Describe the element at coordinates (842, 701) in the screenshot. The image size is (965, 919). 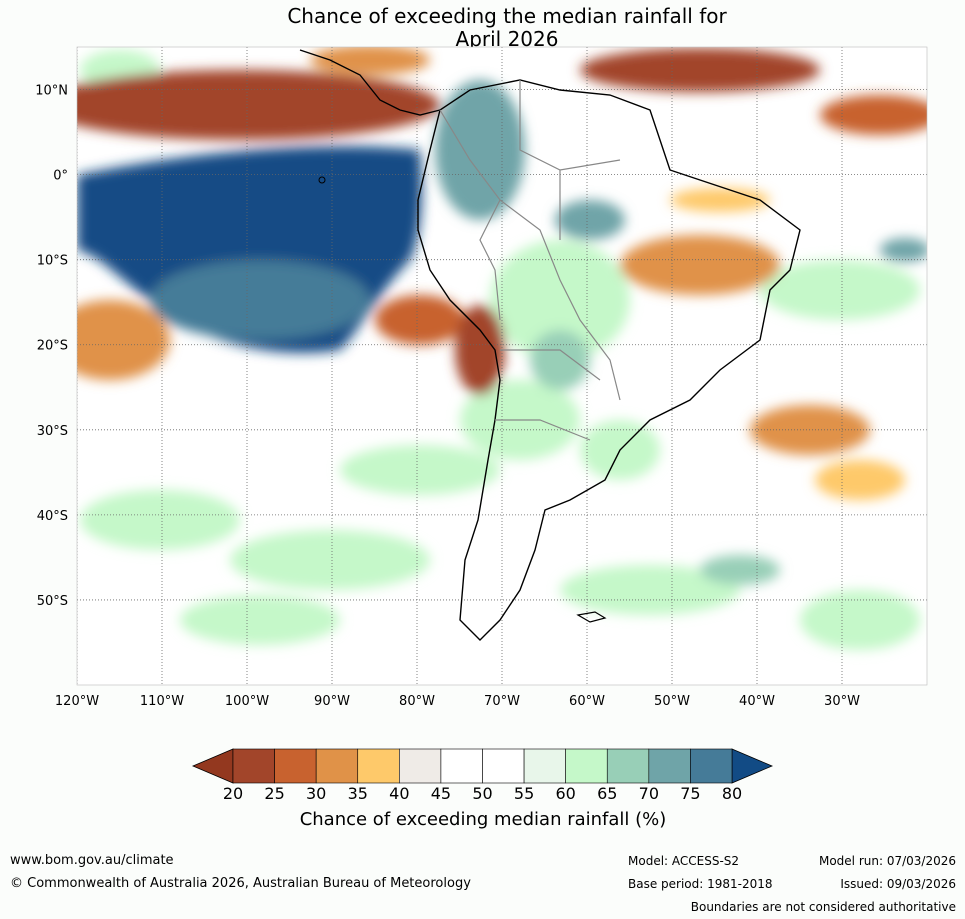
I see `lon-label: 30°W` at that location.